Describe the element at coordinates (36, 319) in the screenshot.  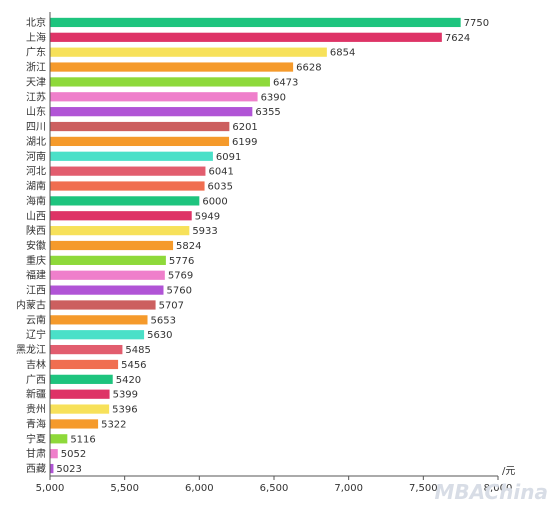
I see `category-label: 云南` at that location.